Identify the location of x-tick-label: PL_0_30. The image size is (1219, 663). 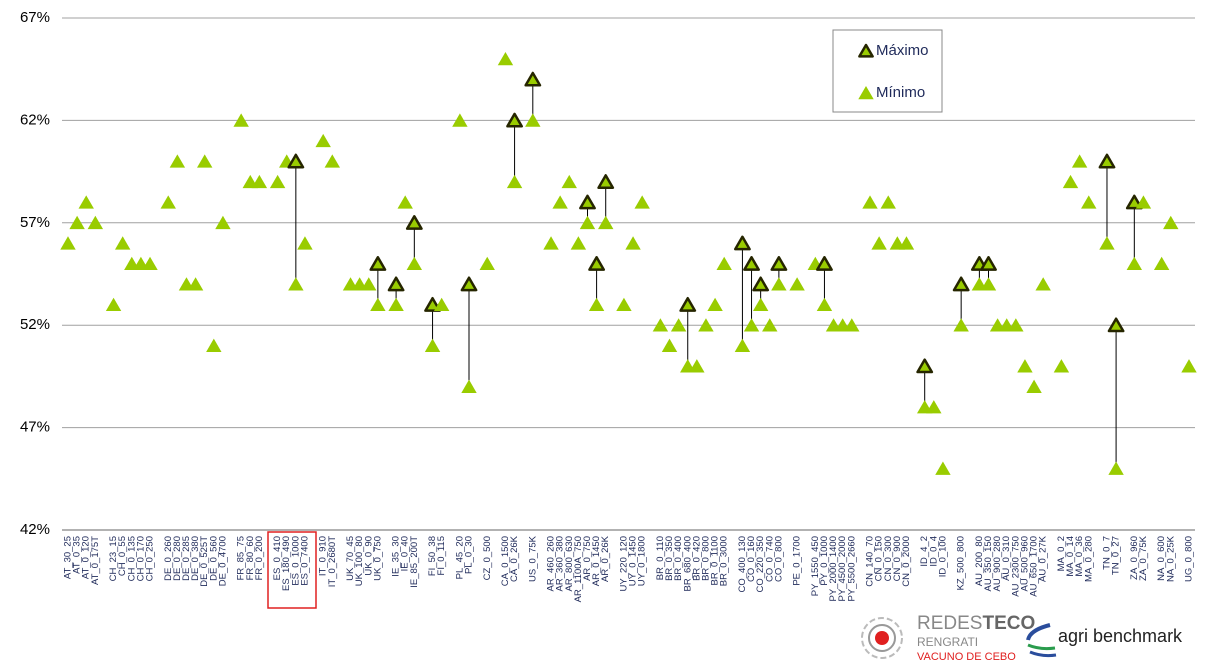
(469, 555).